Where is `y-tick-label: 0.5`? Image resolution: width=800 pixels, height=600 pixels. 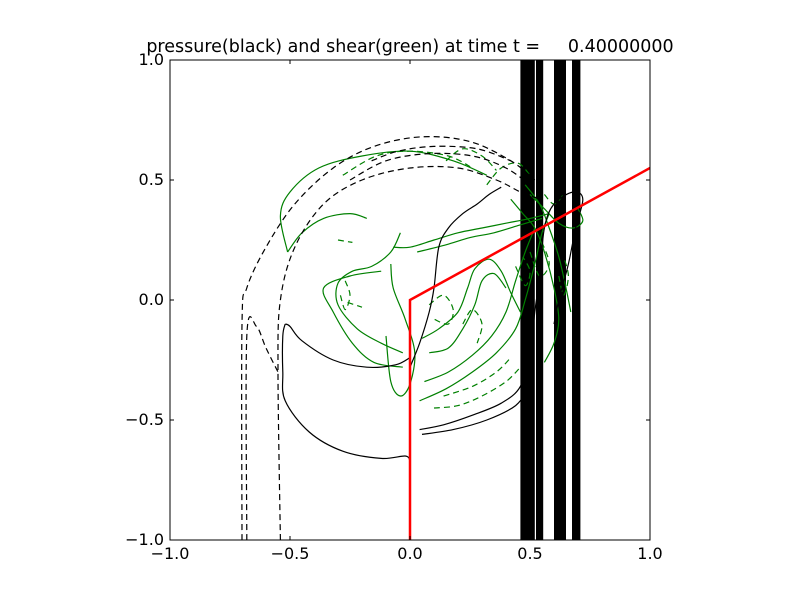 y-tick-label: 0.5 is located at coordinates (151, 179).